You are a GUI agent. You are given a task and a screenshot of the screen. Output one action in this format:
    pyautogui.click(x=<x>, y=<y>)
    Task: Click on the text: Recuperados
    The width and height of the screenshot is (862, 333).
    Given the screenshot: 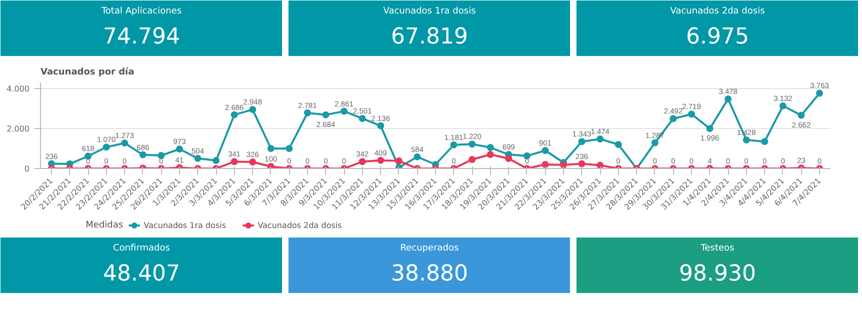 What is the action you would take?
    pyautogui.click(x=430, y=249)
    